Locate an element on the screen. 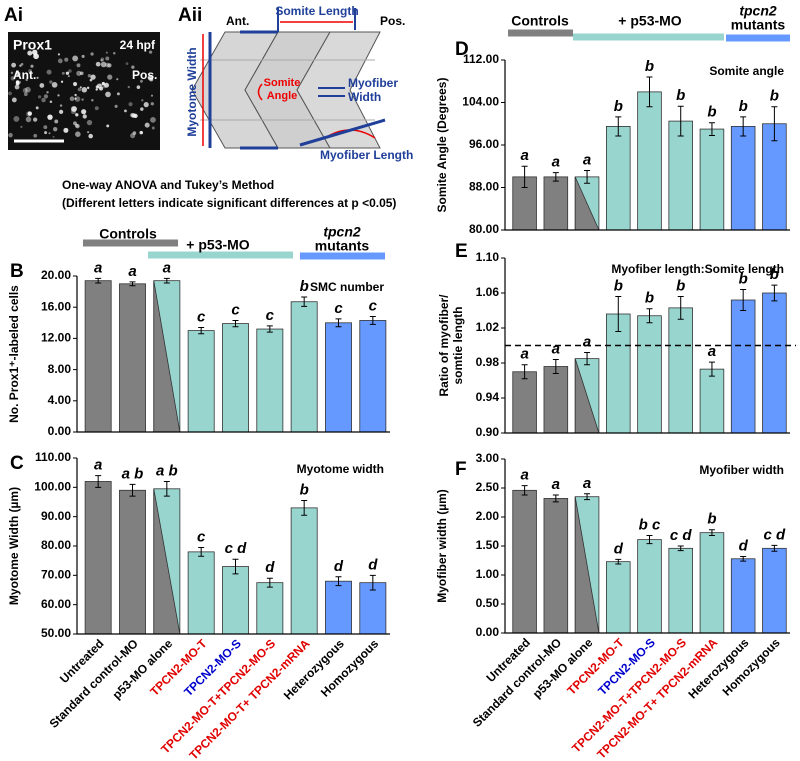 Image resolution: width=800 pixels, height=761 pixels. group-label: mutants is located at coordinates (342, 246).